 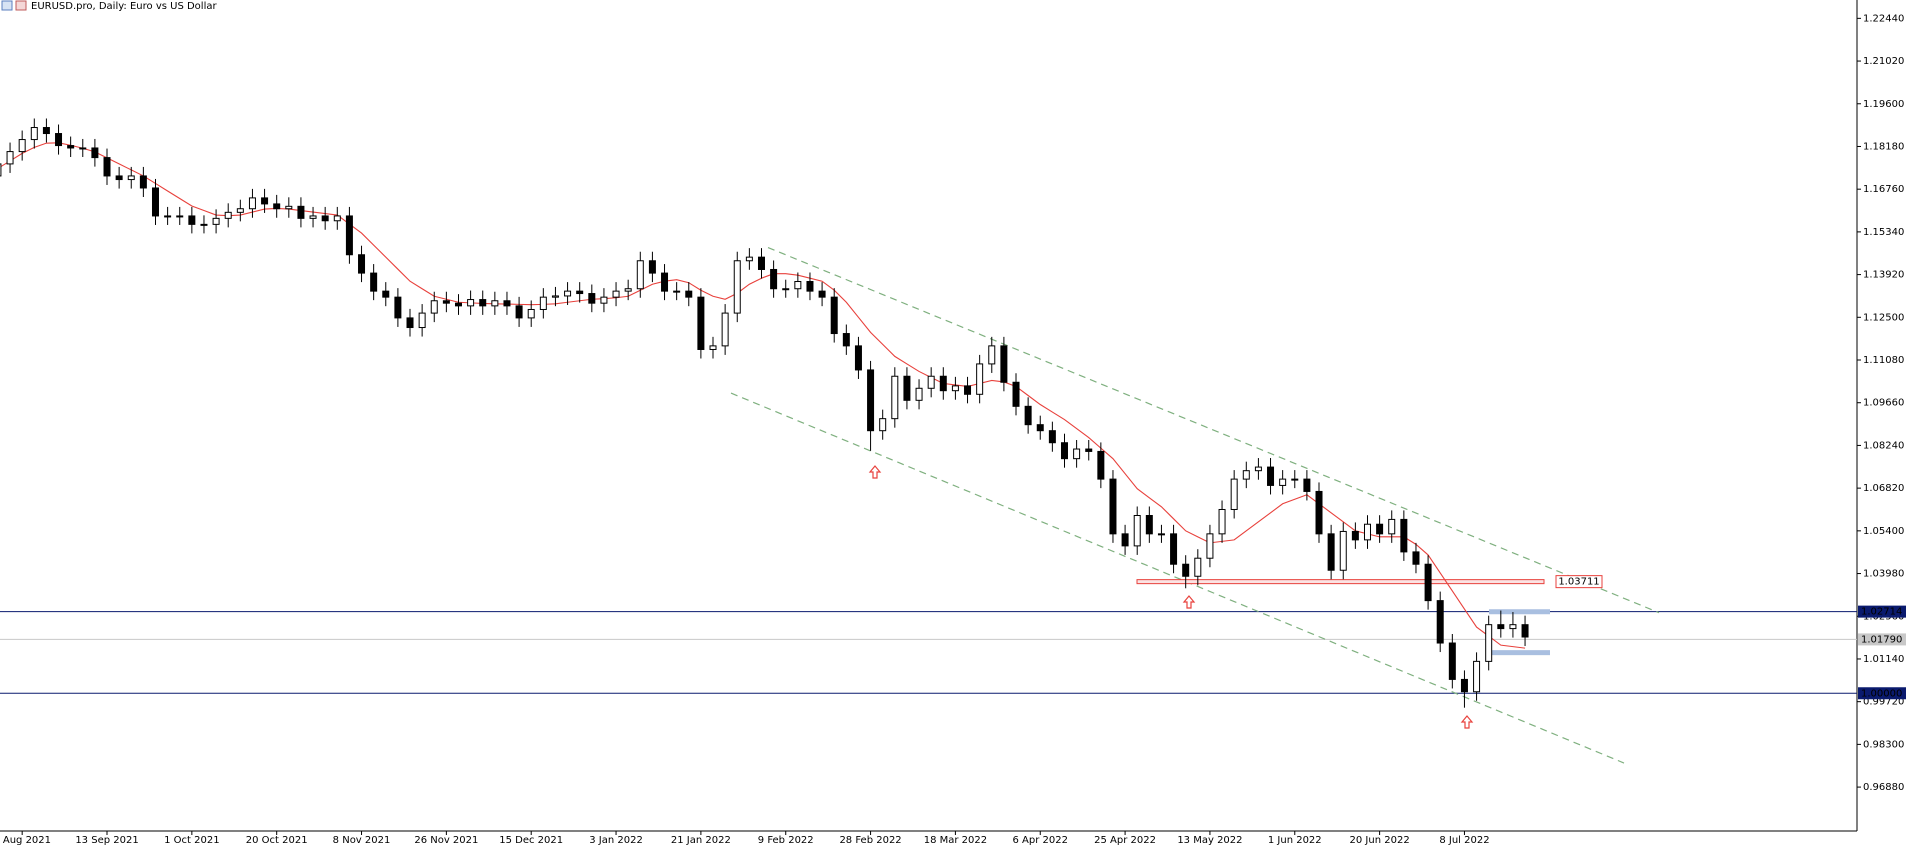 I want to click on y-tick-label: 1.22440, so click(x=1883, y=18).